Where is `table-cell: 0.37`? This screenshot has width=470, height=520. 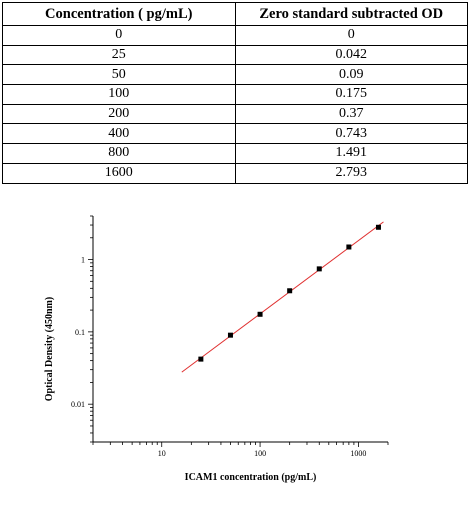
table-cell: 0.37 is located at coordinates (351, 114).